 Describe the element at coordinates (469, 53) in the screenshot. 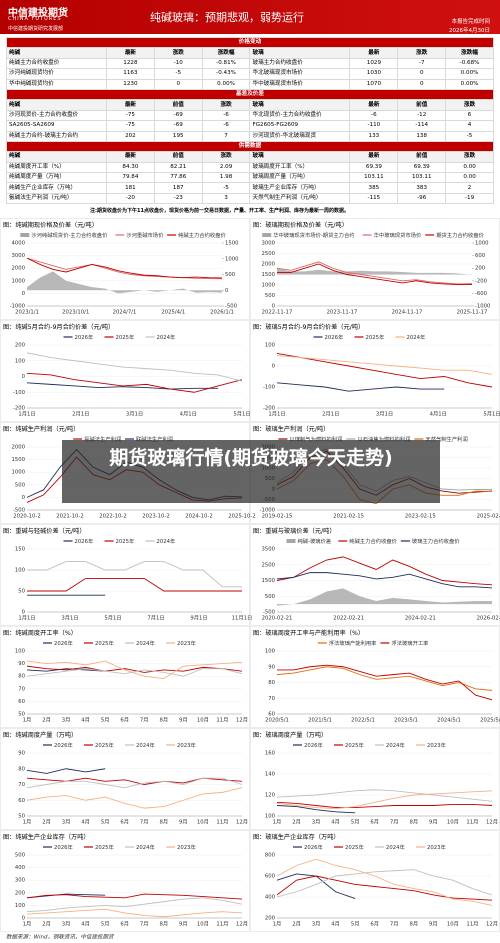

I see `column-header: 涨跌幅` at that location.